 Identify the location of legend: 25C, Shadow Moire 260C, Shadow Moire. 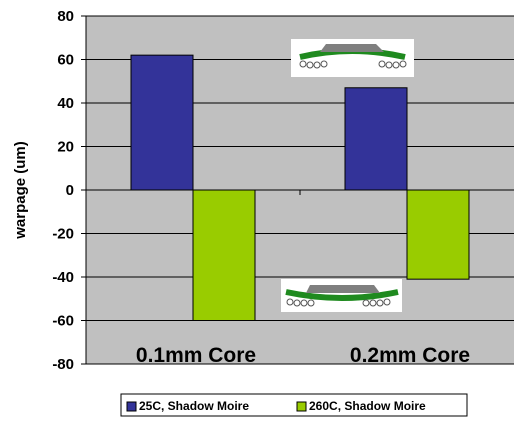
(294, 405).